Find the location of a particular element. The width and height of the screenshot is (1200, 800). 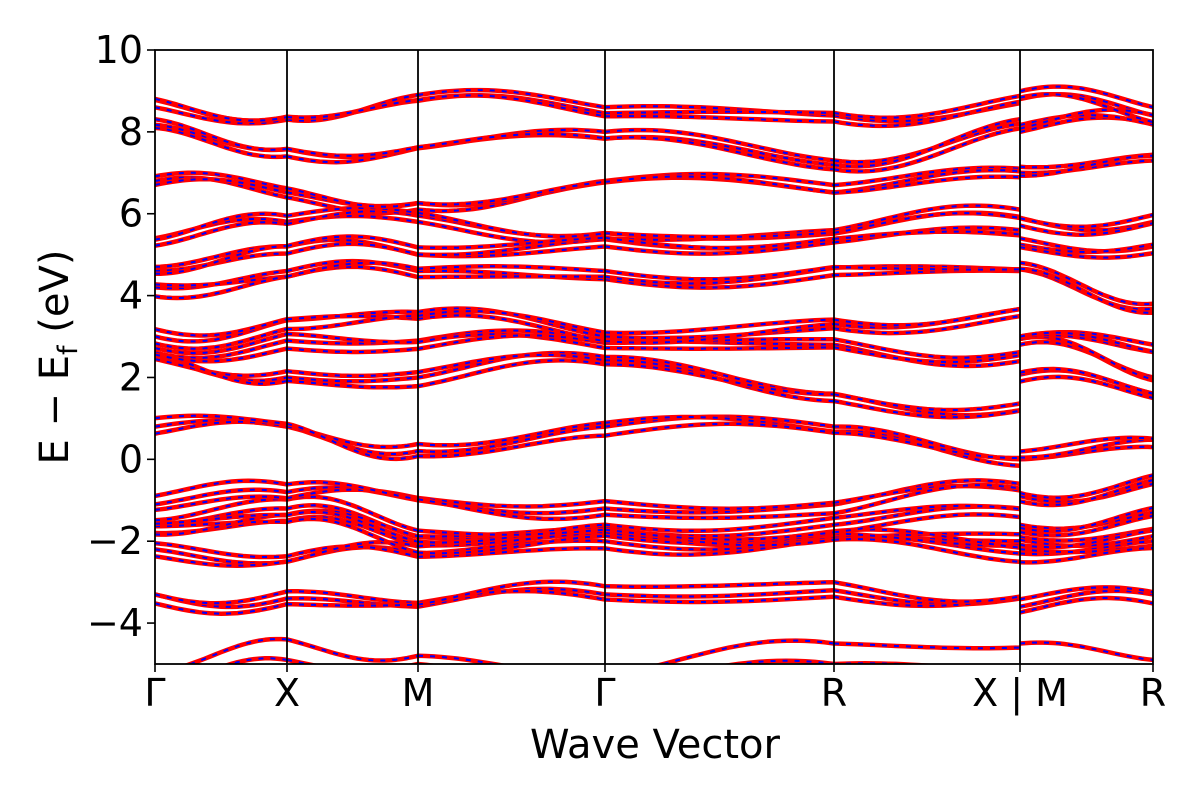

y-axis-ticks: 10 8 6 4 2 0 −2 −4 is located at coordinates (121, 336).